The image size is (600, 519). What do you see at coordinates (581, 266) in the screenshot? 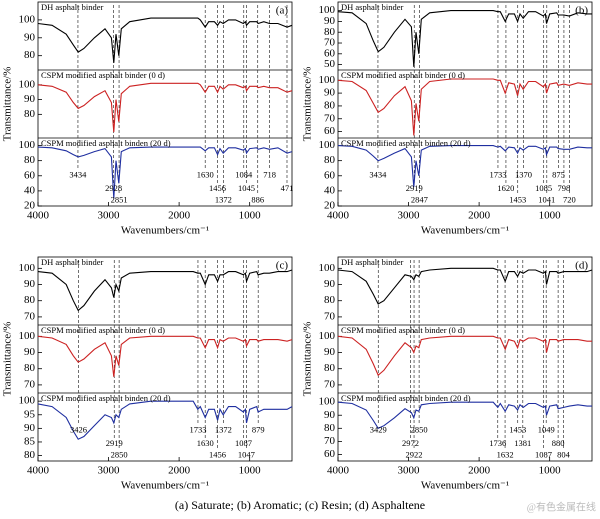
I see `panel-label: (d)` at bounding box center [581, 266].